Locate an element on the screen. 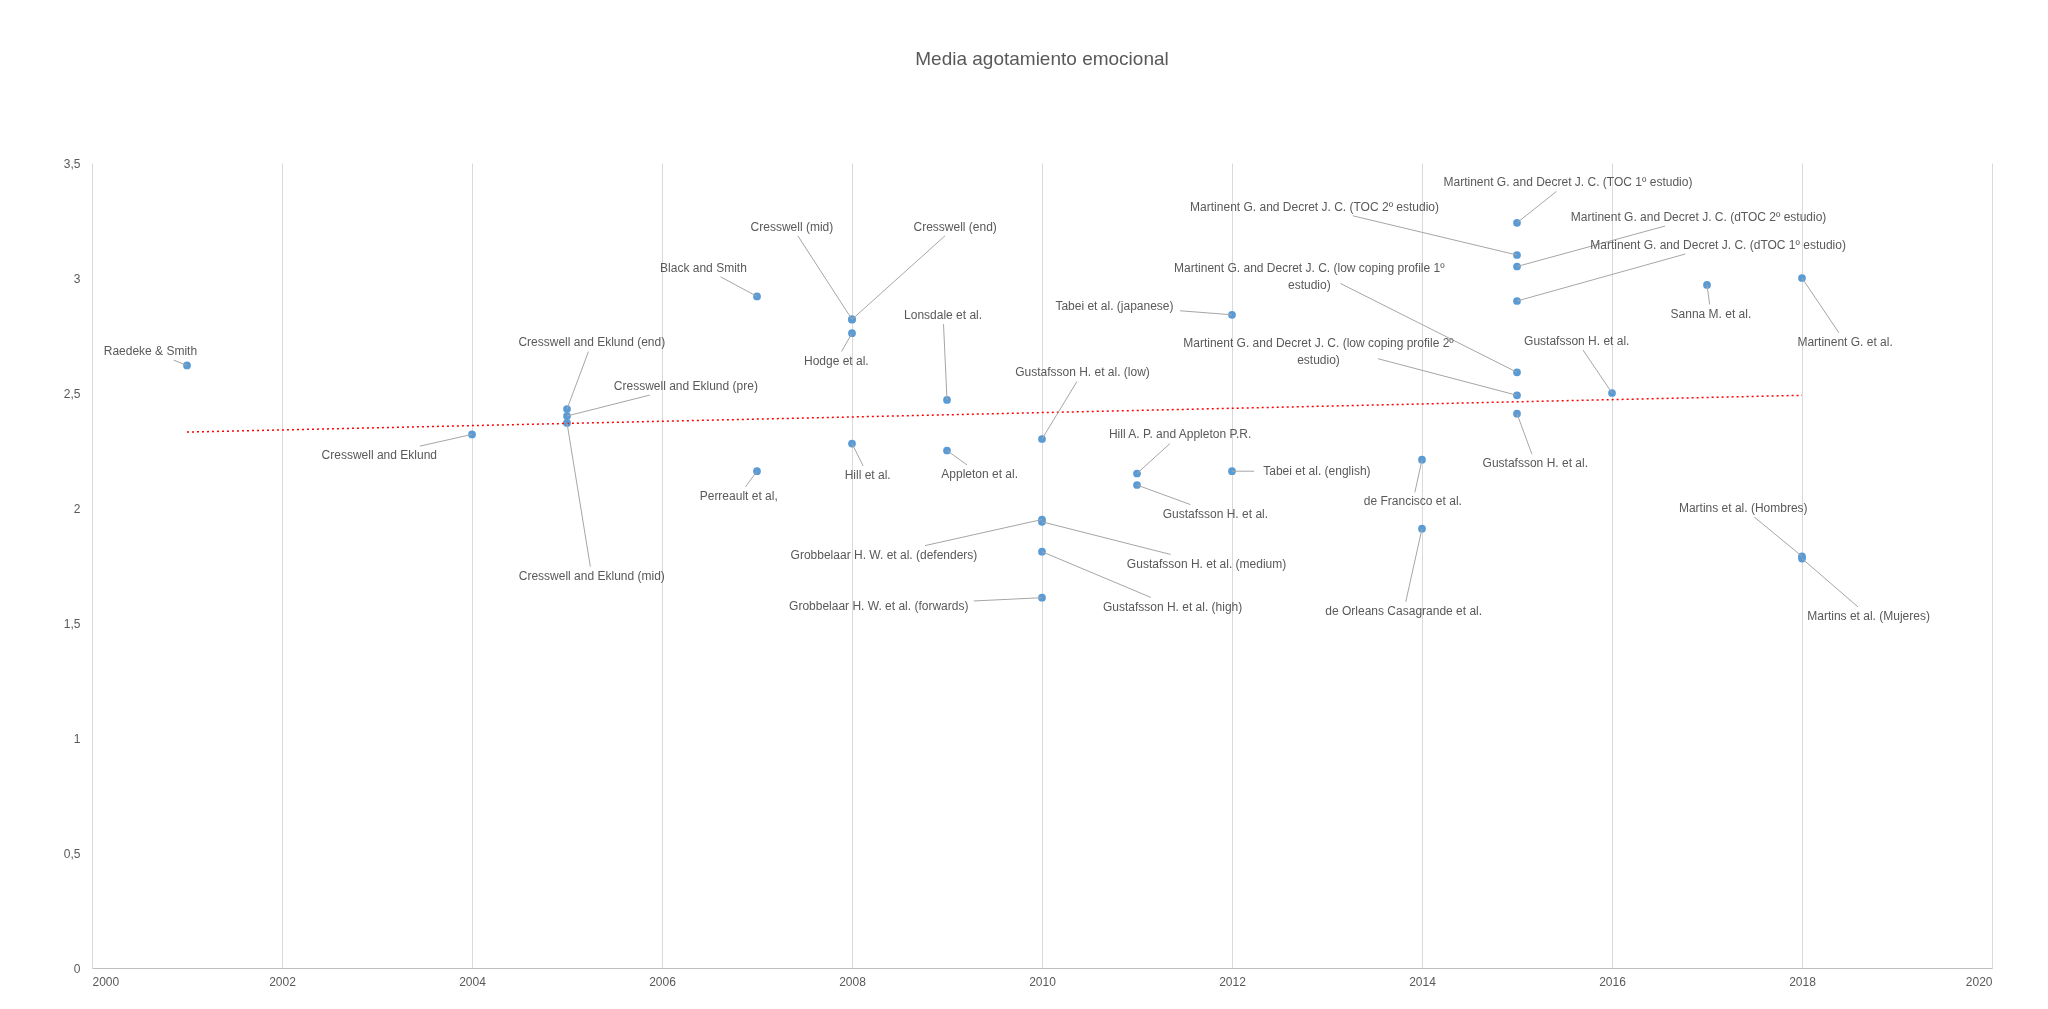 This screenshot has width=2048, height=1009. annotation: Sanna M. et al. is located at coordinates (1711, 313).